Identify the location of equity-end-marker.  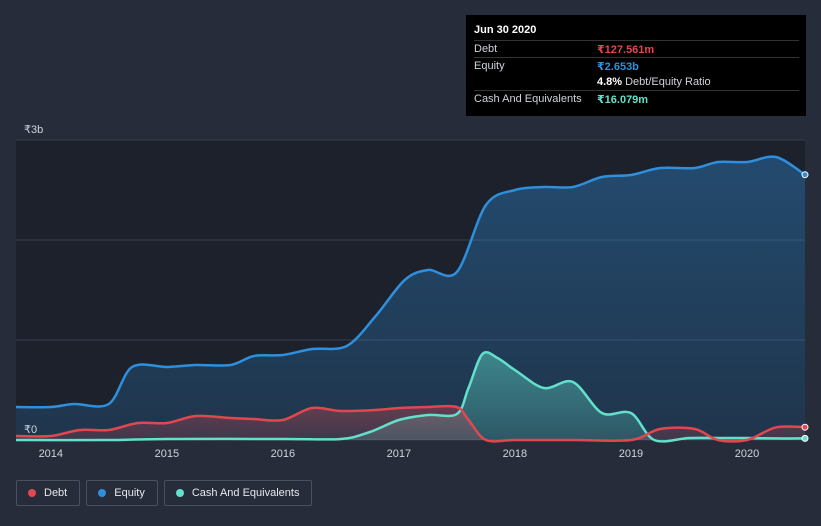
(805, 175).